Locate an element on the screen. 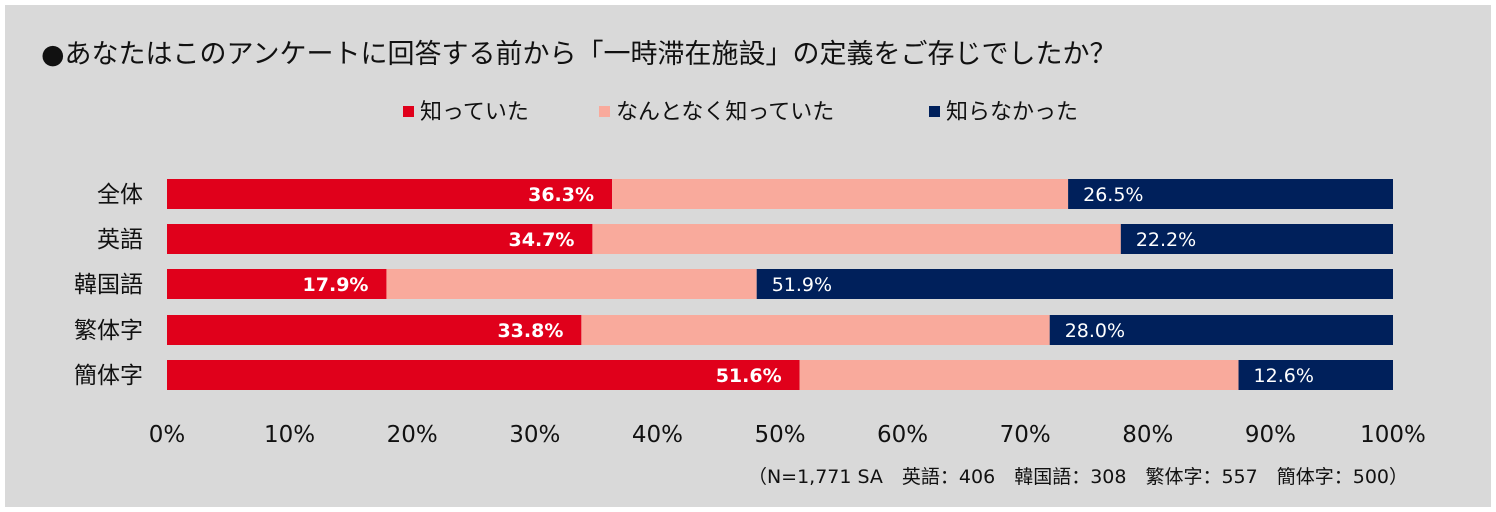 Image resolution: width=1496 pixels, height=512 pixels. data-label: 28.0% is located at coordinates (1095, 331).